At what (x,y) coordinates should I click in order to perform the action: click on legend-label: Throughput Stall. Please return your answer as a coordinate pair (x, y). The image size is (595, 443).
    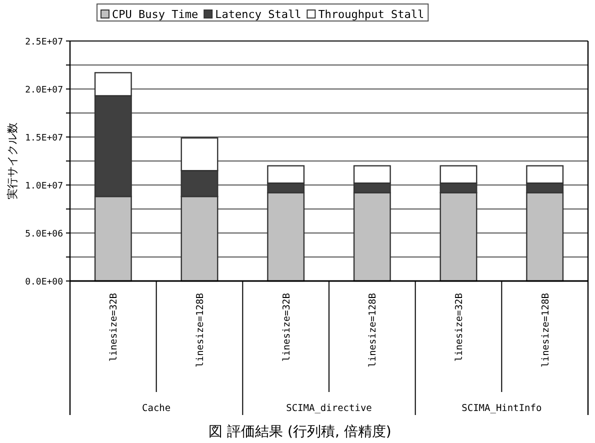
    Looking at the image, I should click on (371, 14).